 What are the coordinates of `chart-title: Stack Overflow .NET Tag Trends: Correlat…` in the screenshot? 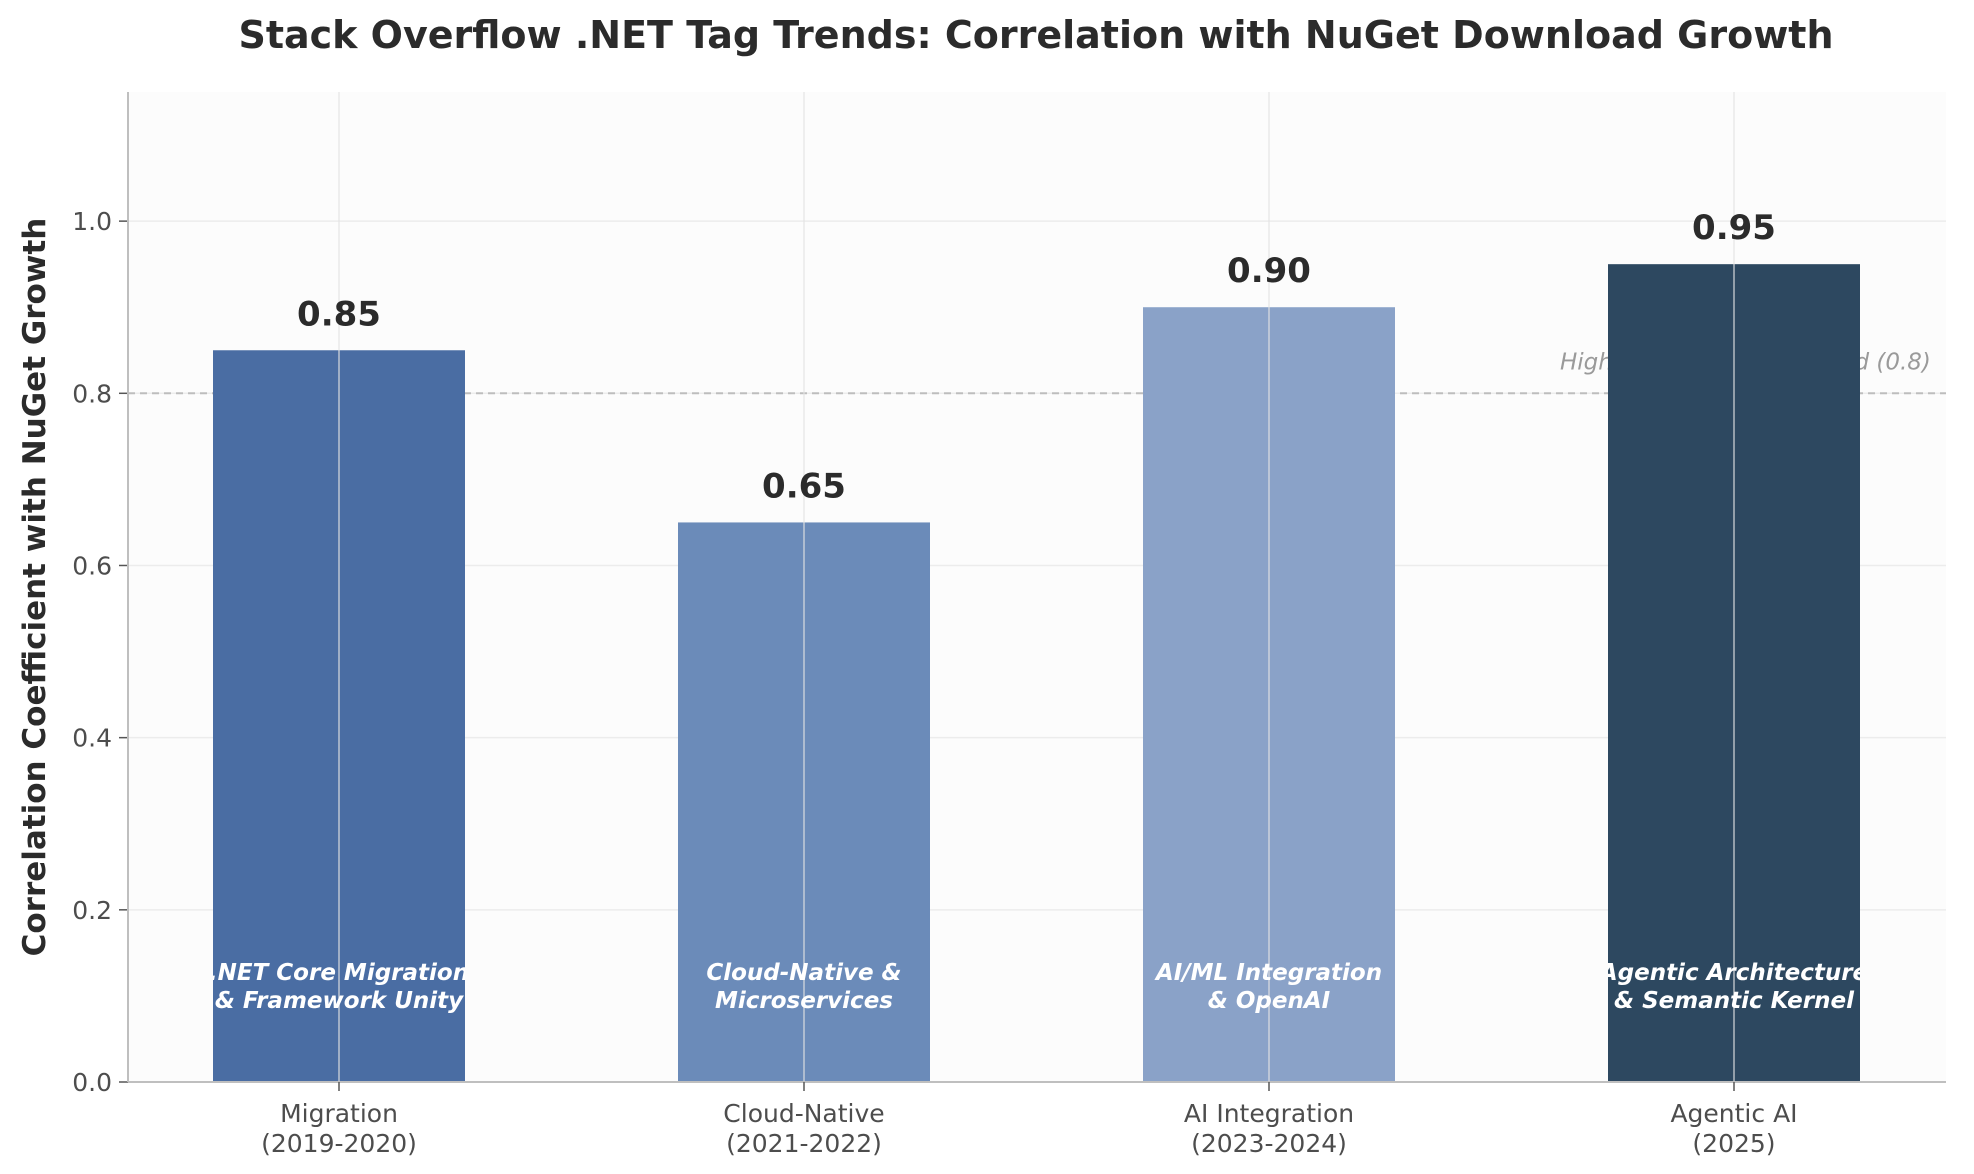 It's located at (1035, 35).